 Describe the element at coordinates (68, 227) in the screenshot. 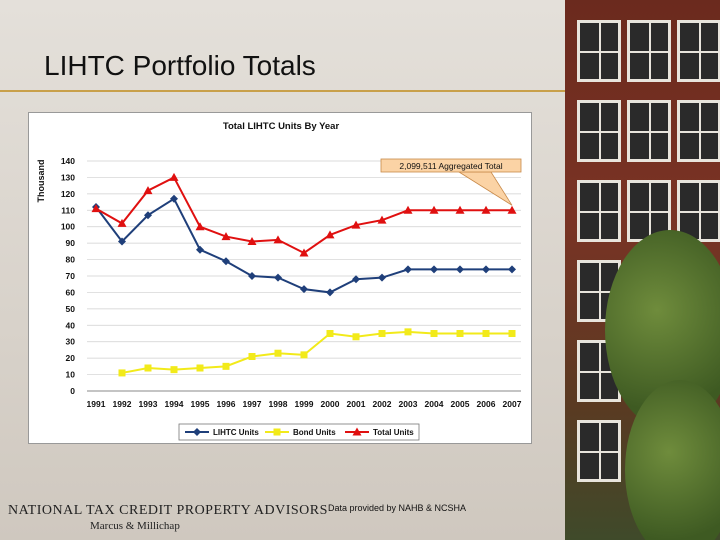

I see `y-tick-label: 100` at that location.